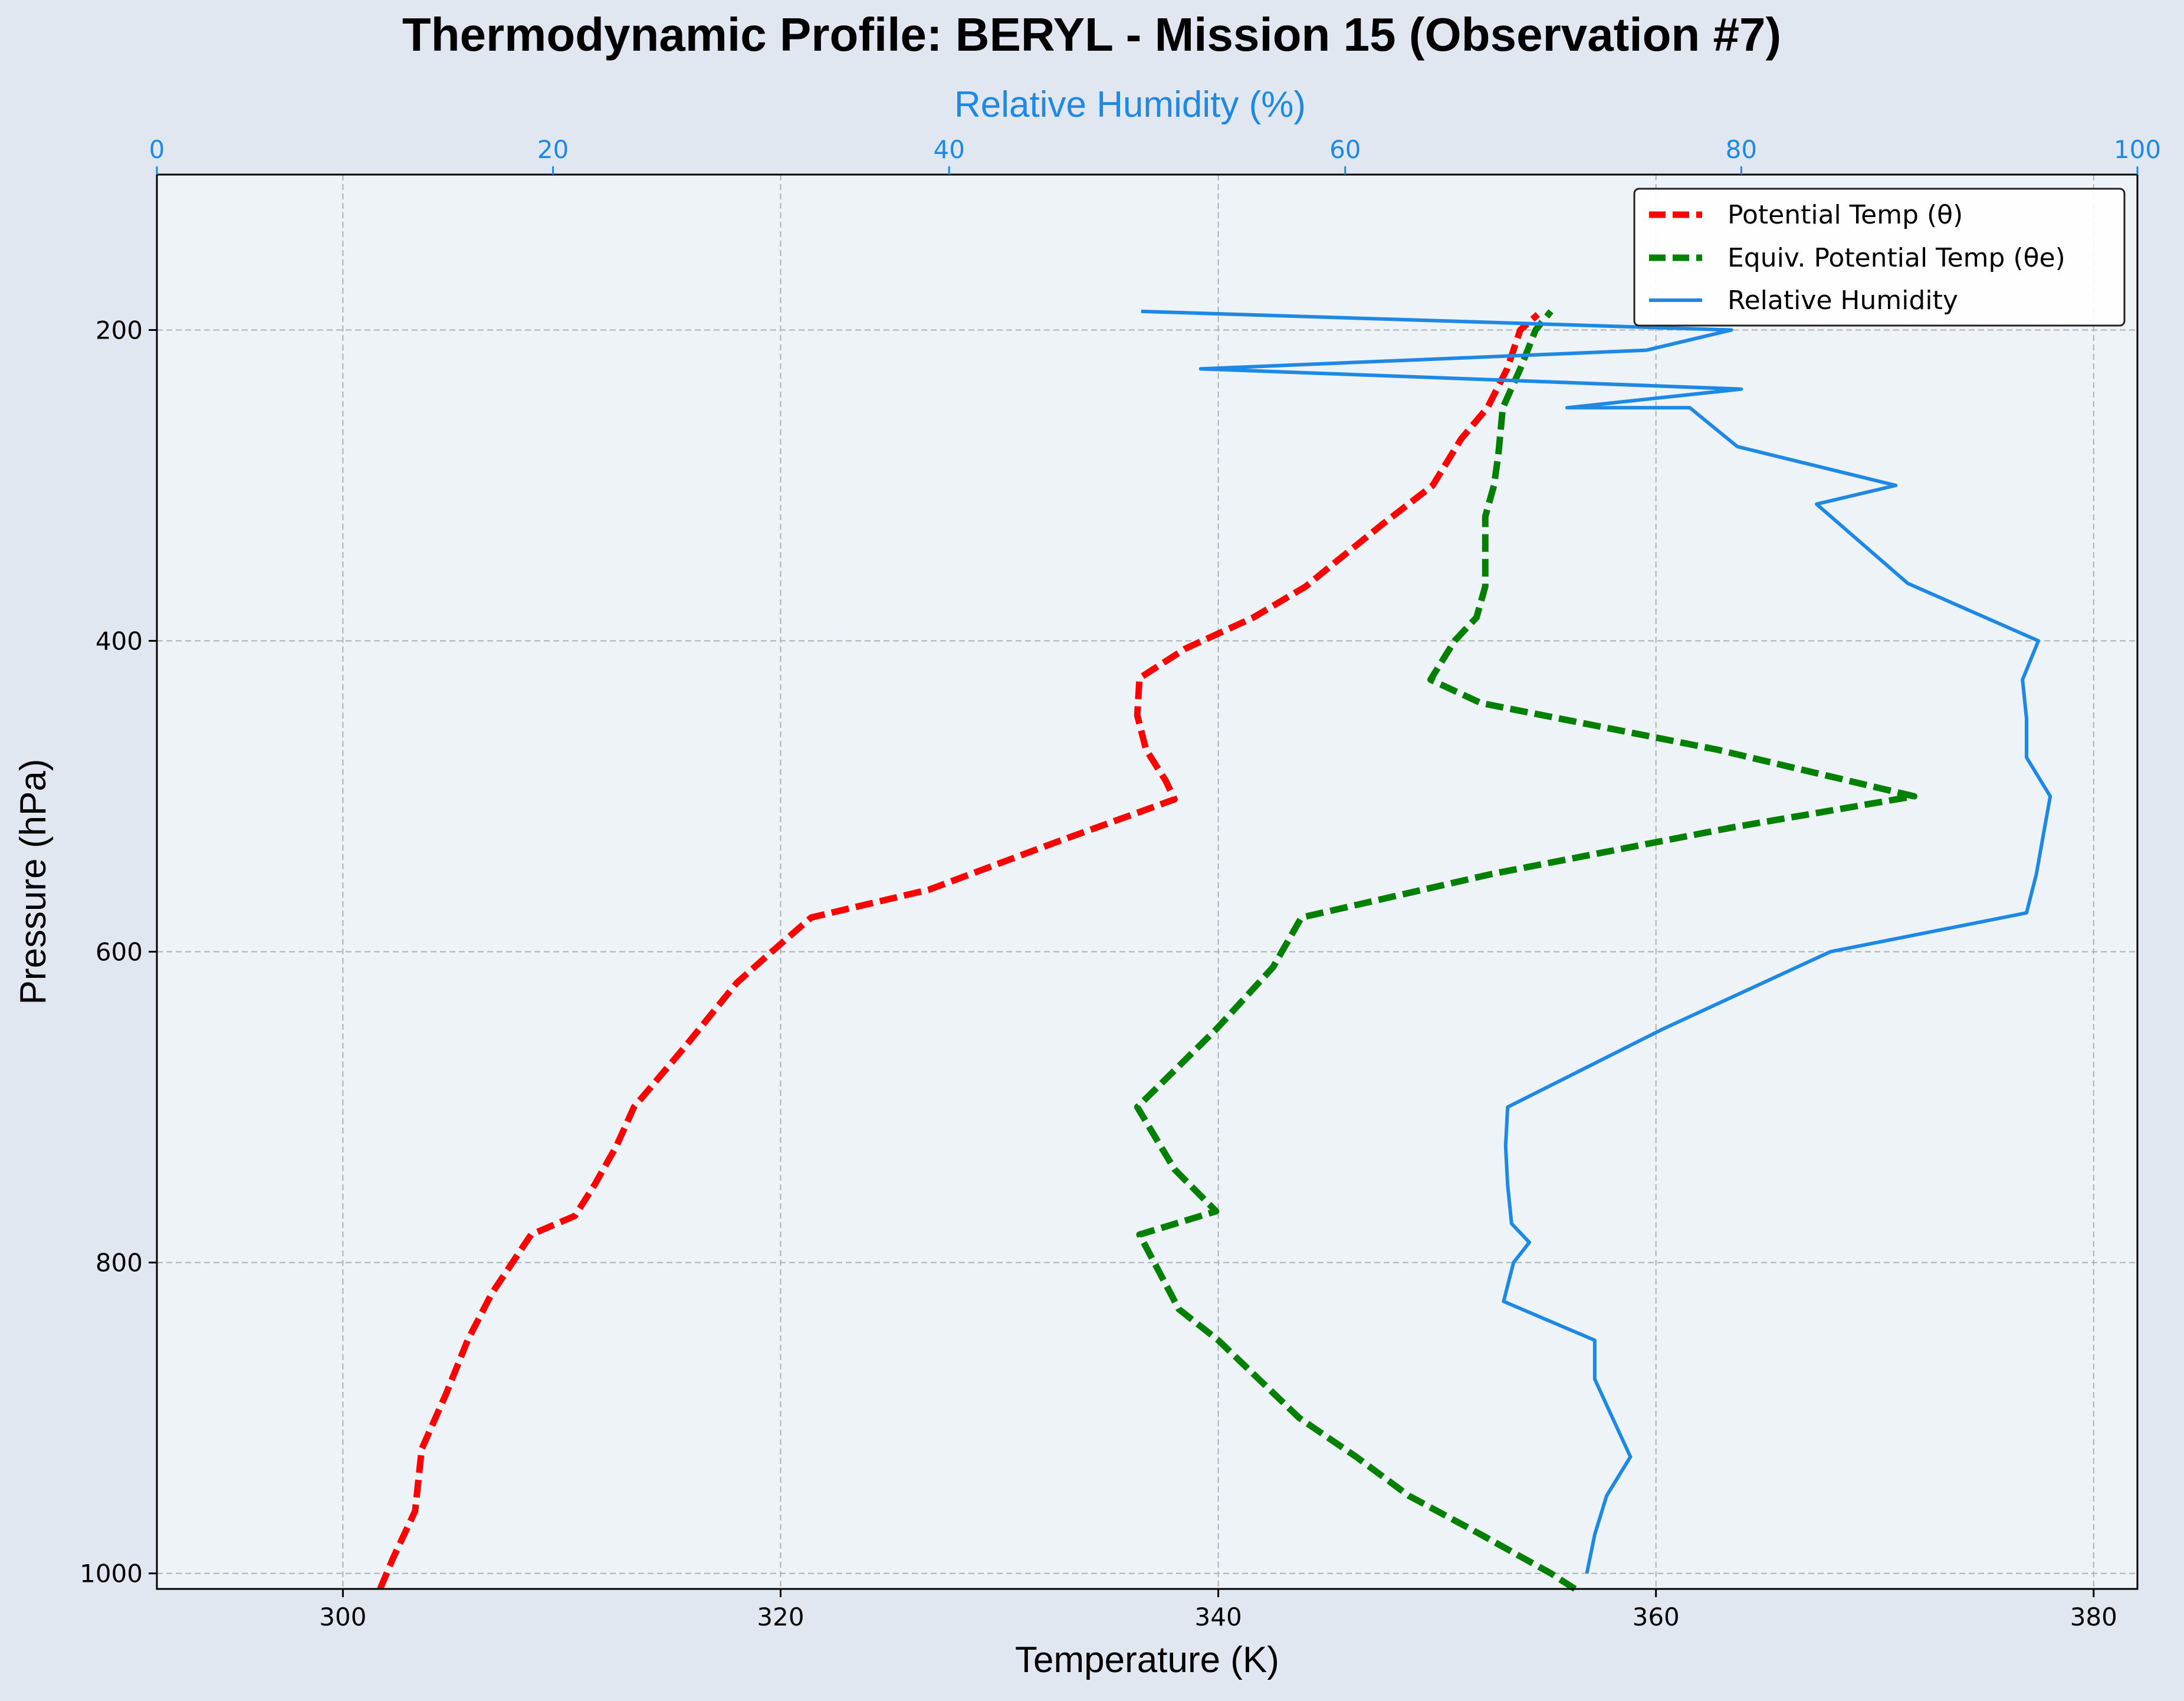 The width and height of the screenshot is (2184, 1701). I want to click on humidity-tick-label: 20, so click(553, 149).